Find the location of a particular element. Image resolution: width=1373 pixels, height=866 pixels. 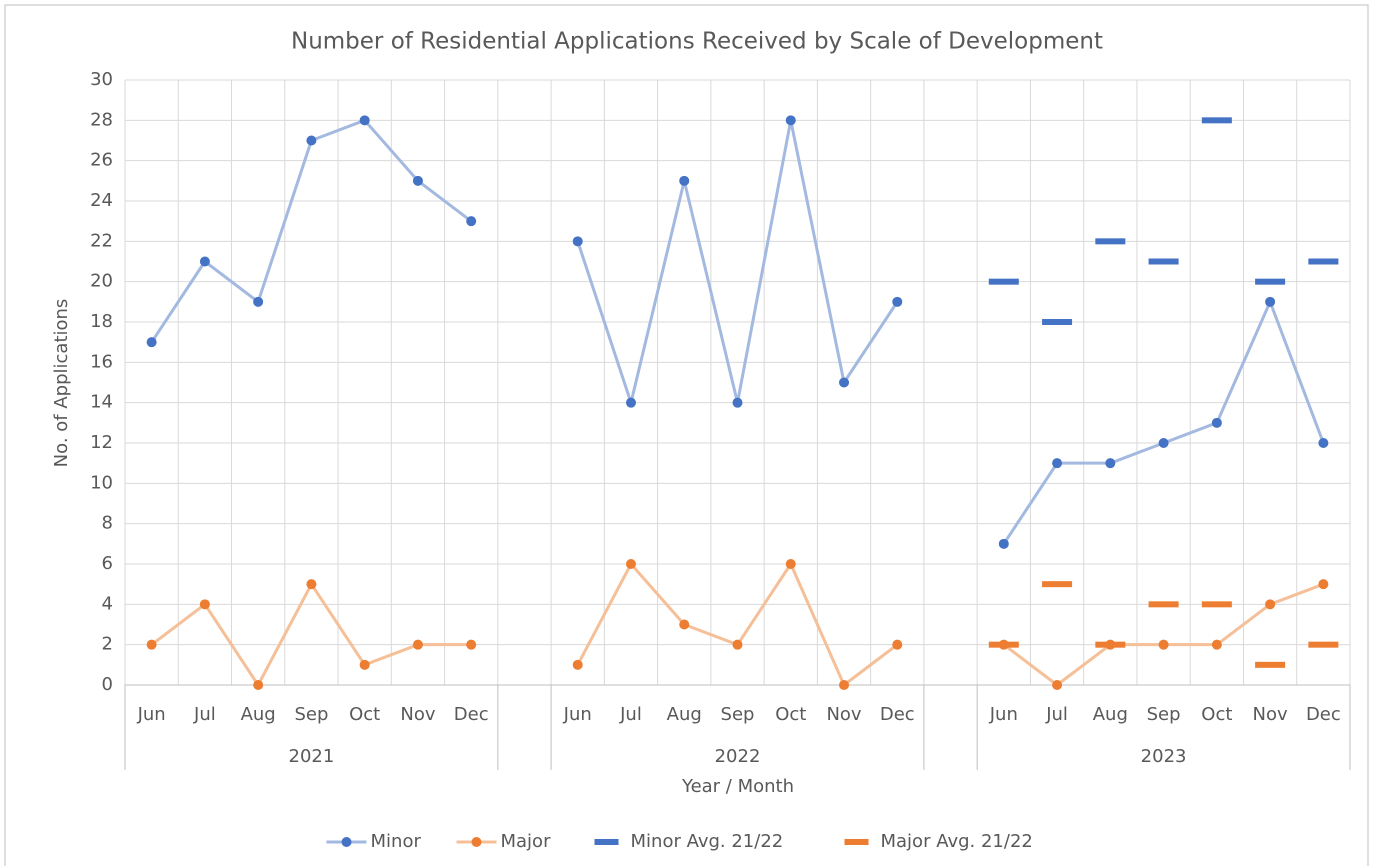

y-tick-label: 30 is located at coordinates (101, 79).